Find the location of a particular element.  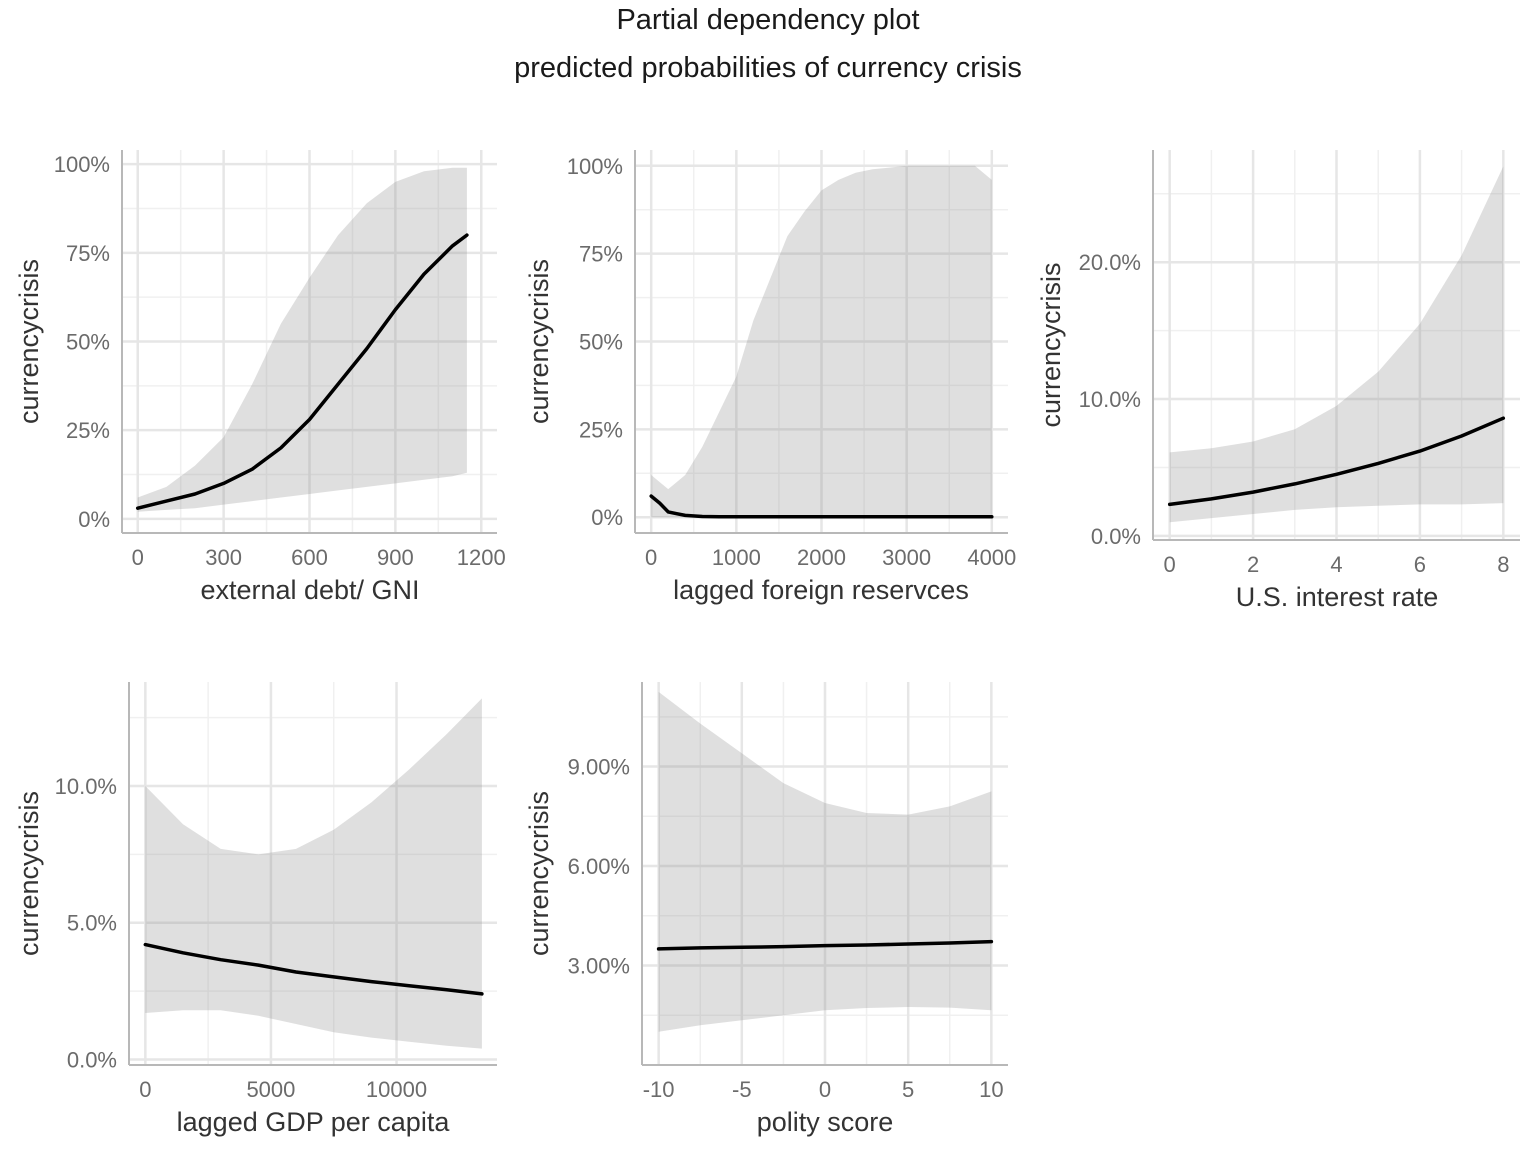

x-tick-label: 600 is located at coordinates (309, 557).